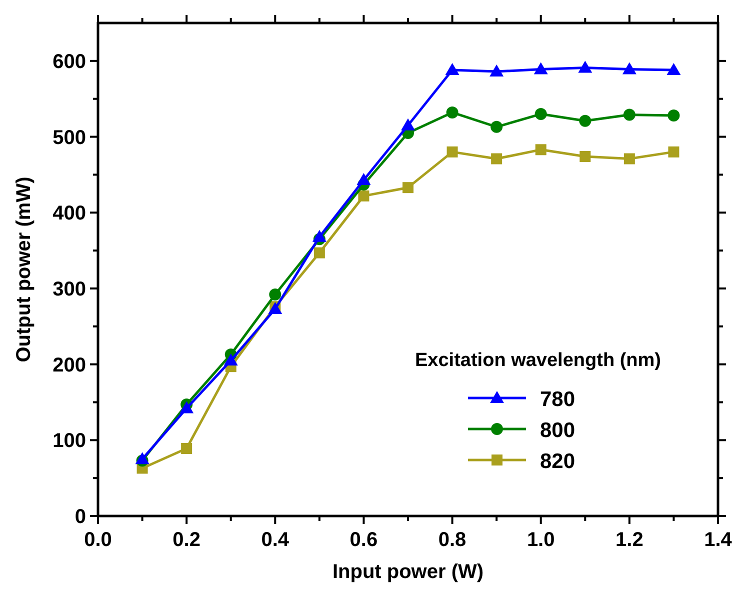 This screenshot has height=597, width=750. What do you see at coordinates (408, 572) in the screenshot?
I see `x-axis-title: Input power (W)` at bounding box center [408, 572].